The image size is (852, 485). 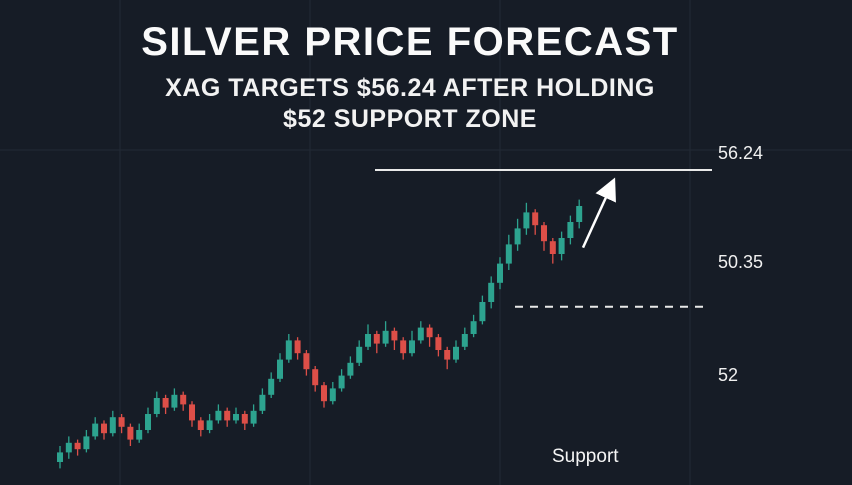 I want to click on price-label: 56.24, so click(x=741, y=153).